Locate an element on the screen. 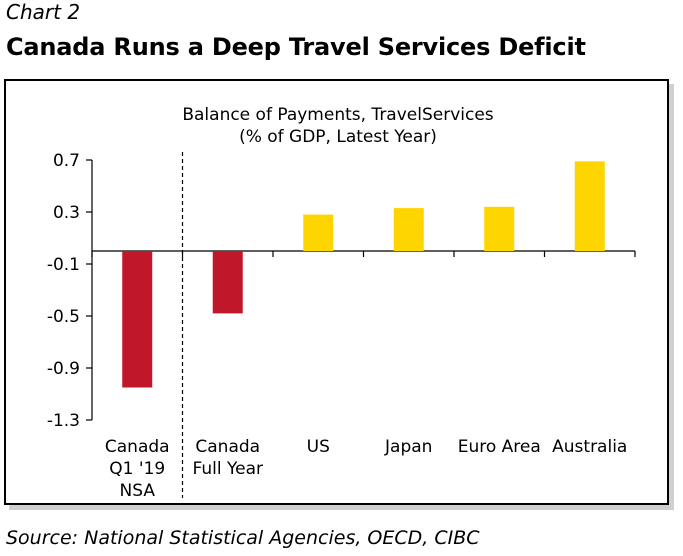 Image resolution: width=683 pixels, height=556 pixels. y-tick-label: -1.3 is located at coordinates (63, 421).